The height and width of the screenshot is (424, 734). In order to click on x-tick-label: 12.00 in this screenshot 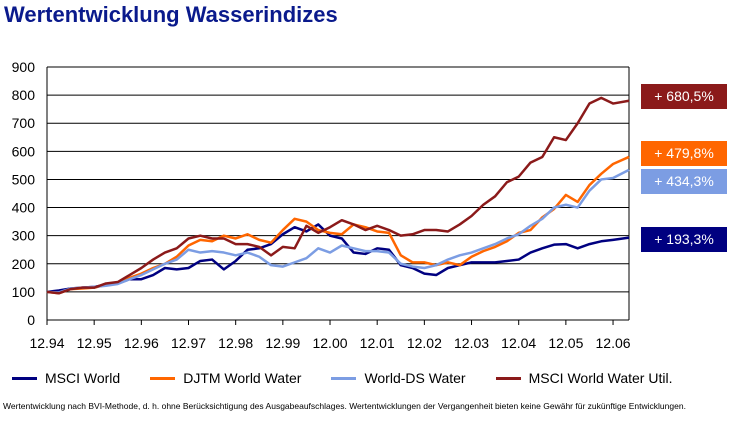, I will do `click(329, 343)`.